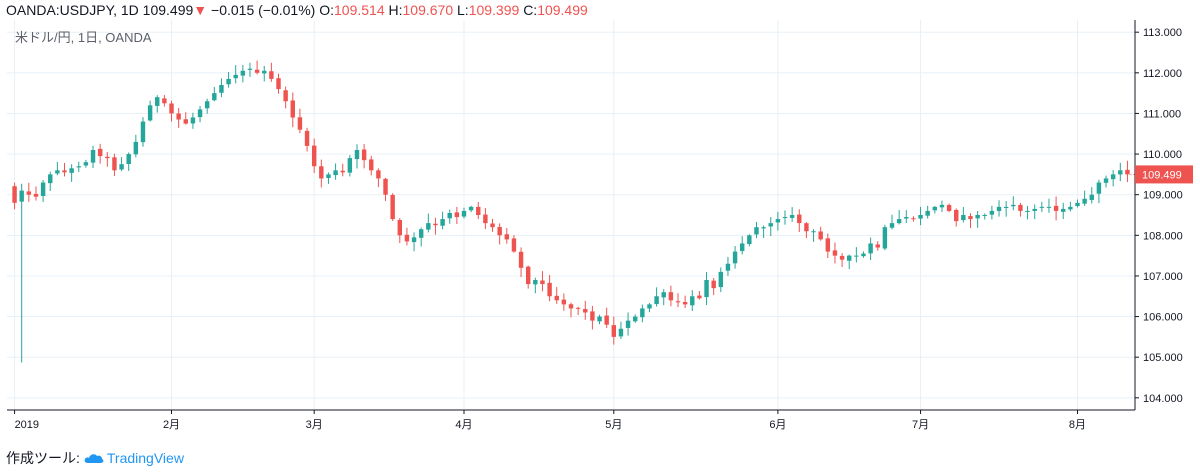 The height and width of the screenshot is (474, 1200). Describe the element at coordinates (1163, 358) in the screenshot. I see `y-tick-label: 105.000` at that location.